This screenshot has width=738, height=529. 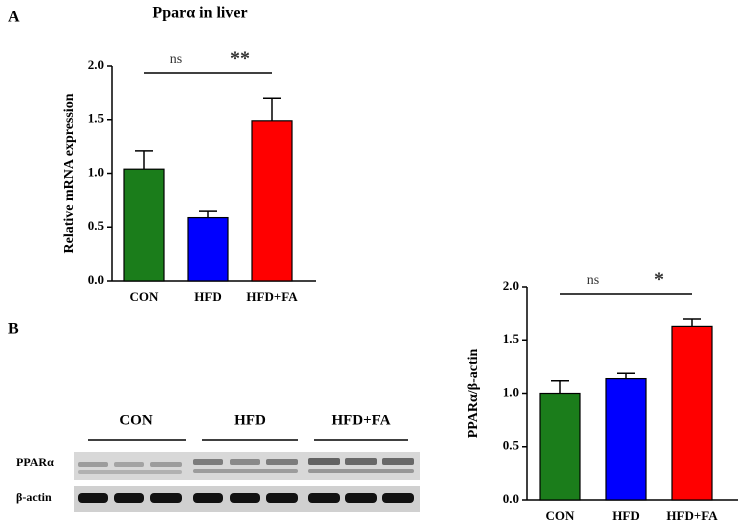 What do you see at coordinates (35, 462) in the screenshot?
I see `blot-row-label: PPARα` at bounding box center [35, 462].